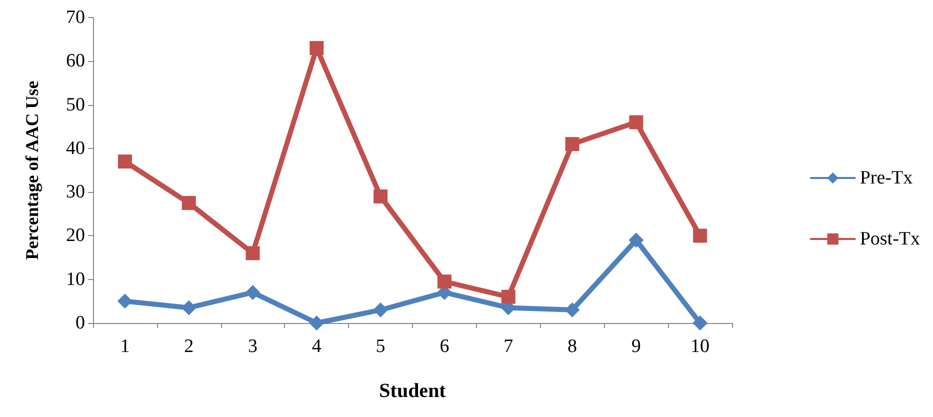  What do you see at coordinates (445, 346) in the screenshot?
I see `x-tick-label: 6` at bounding box center [445, 346].